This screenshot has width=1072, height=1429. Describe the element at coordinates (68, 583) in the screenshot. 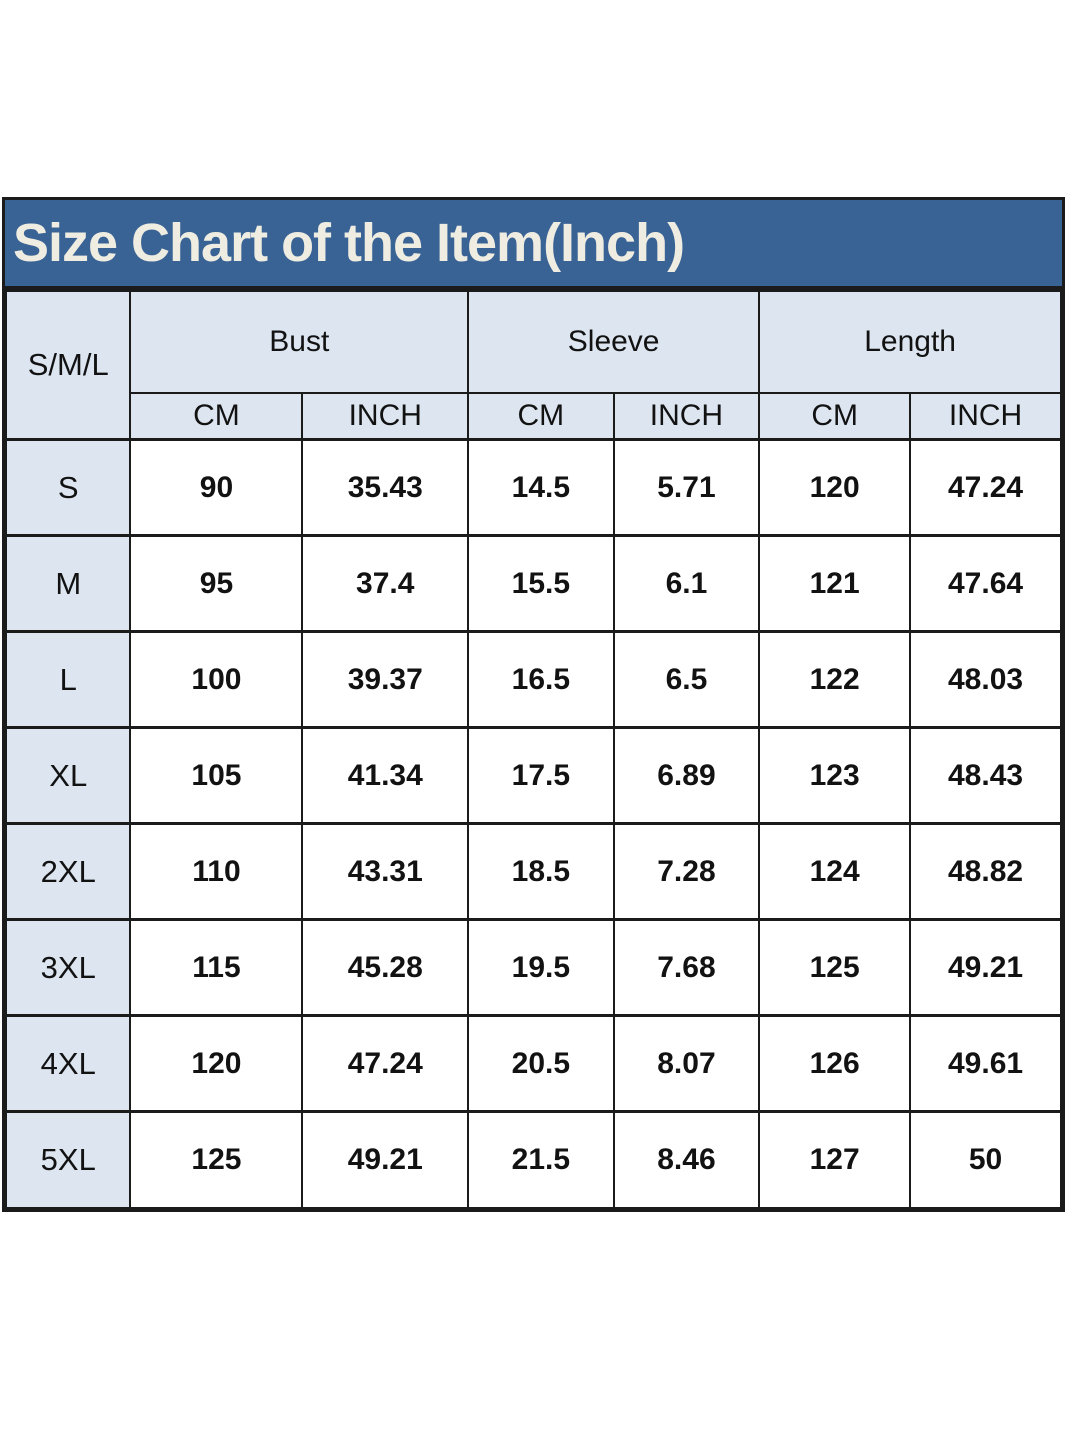

I see `size-label: M` at that location.